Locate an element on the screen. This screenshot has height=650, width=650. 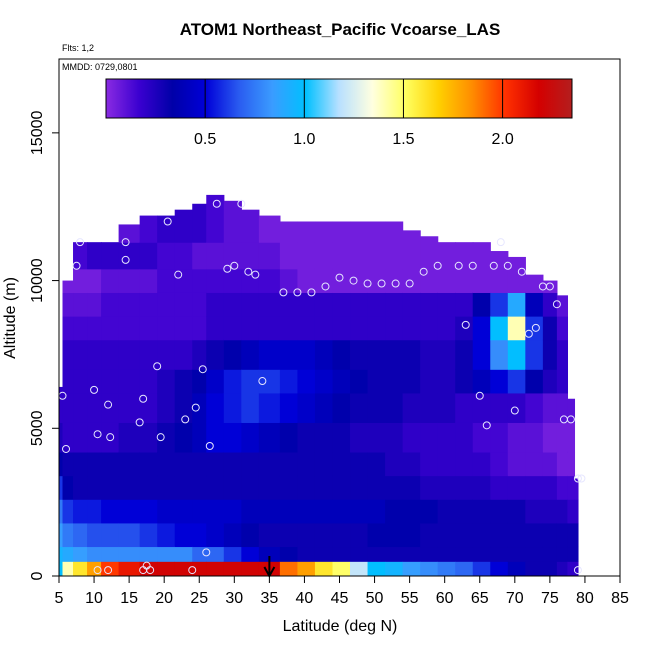
y-axis-label: Altitude (m) is located at coordinates (10, 318).